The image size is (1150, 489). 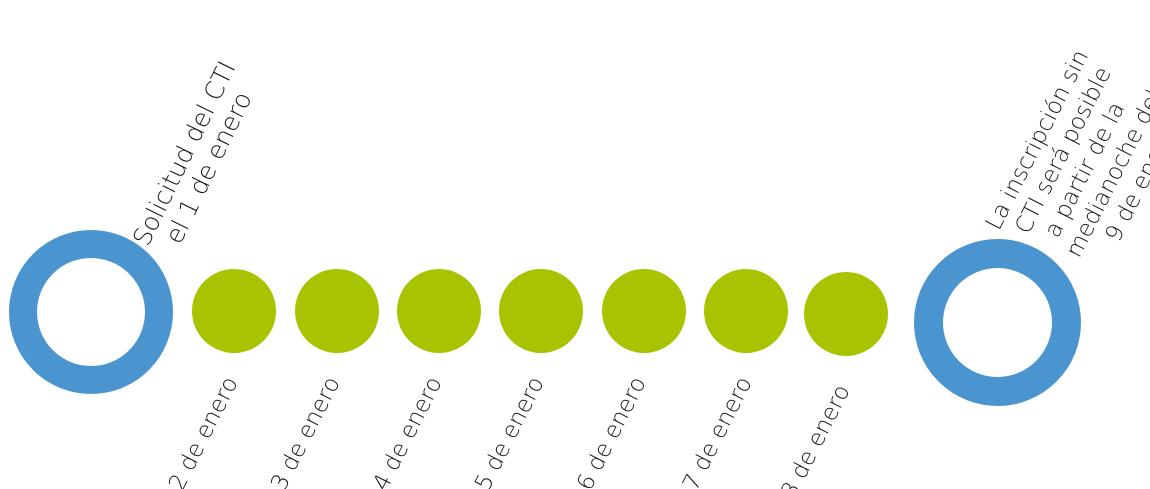 I want to click on day-label: 8 de enero, so click(x=816, y=434).